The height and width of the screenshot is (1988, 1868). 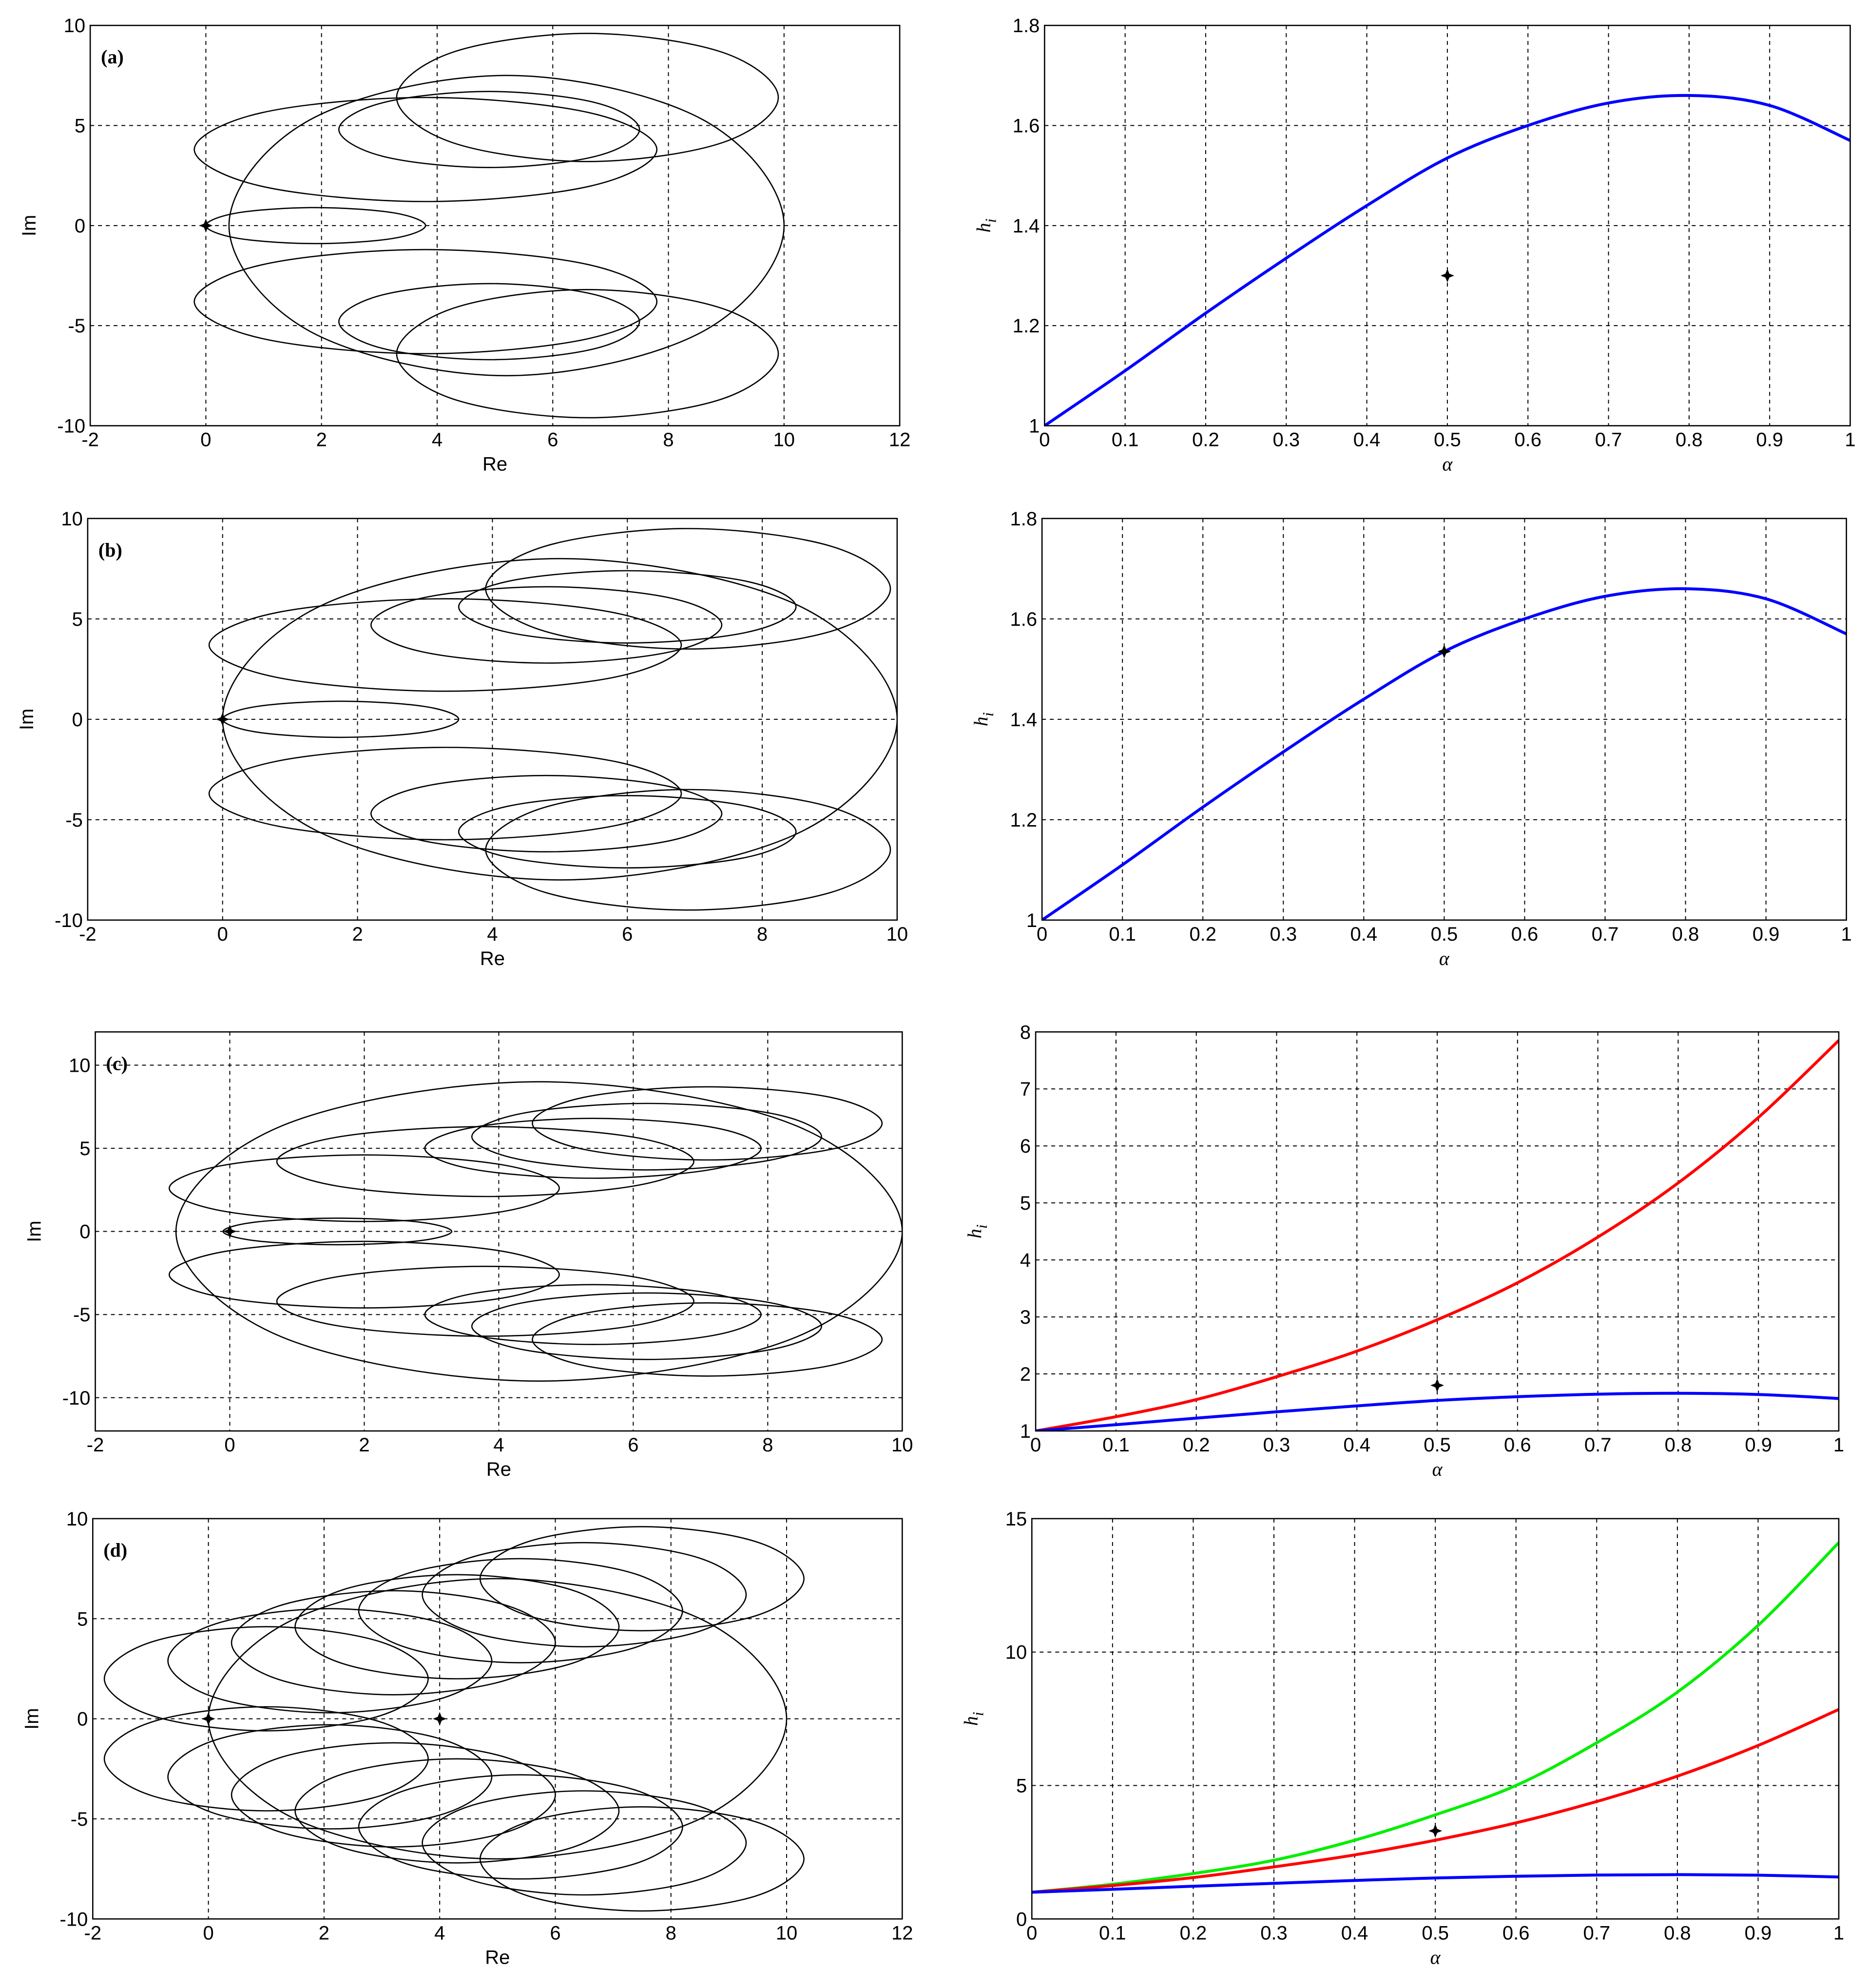 I want to click on x-tick-label: 12, so click(x=902, y=1933).